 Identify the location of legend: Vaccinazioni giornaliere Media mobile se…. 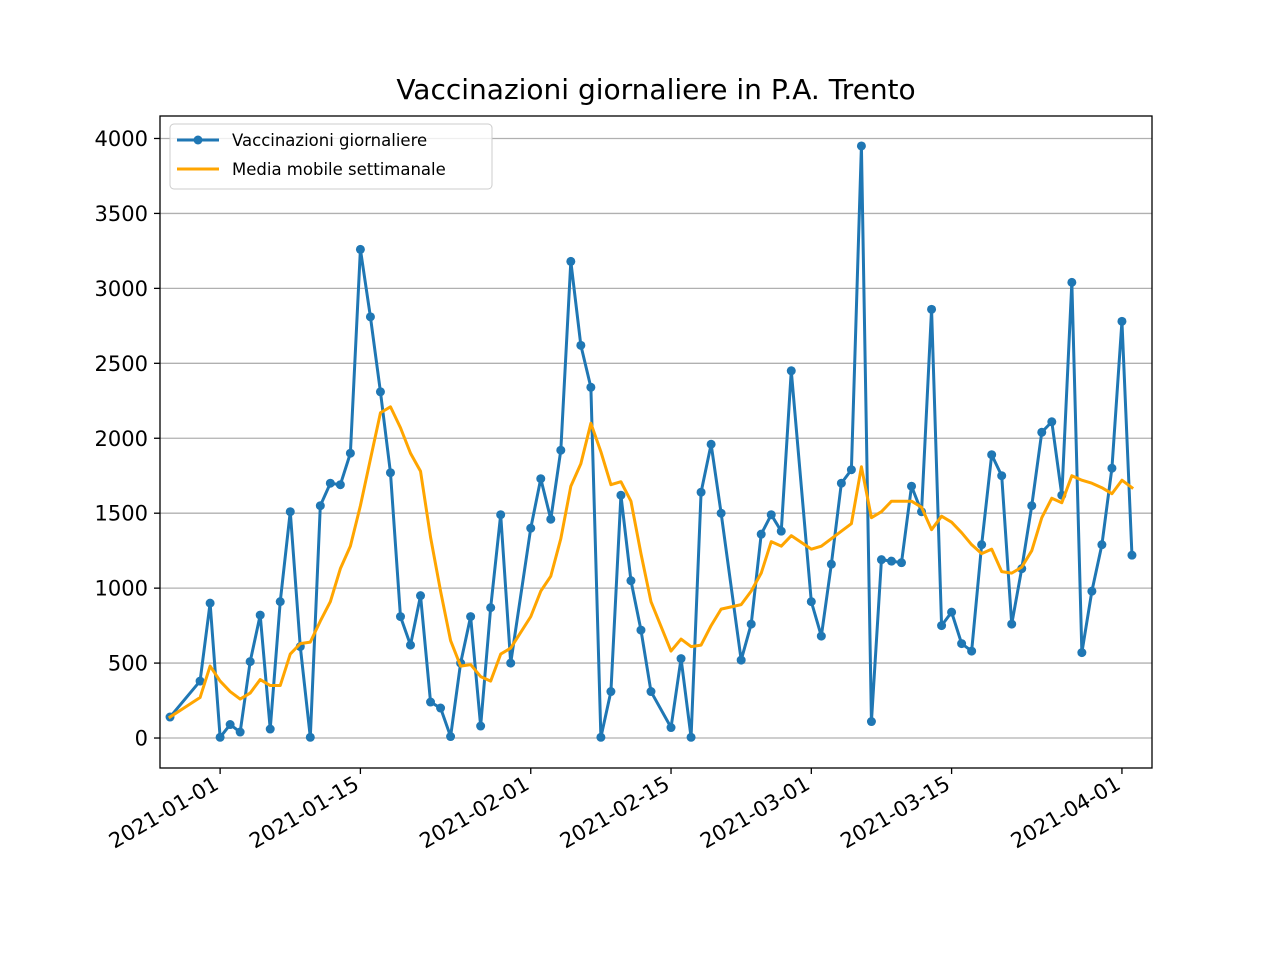
(331, 156).